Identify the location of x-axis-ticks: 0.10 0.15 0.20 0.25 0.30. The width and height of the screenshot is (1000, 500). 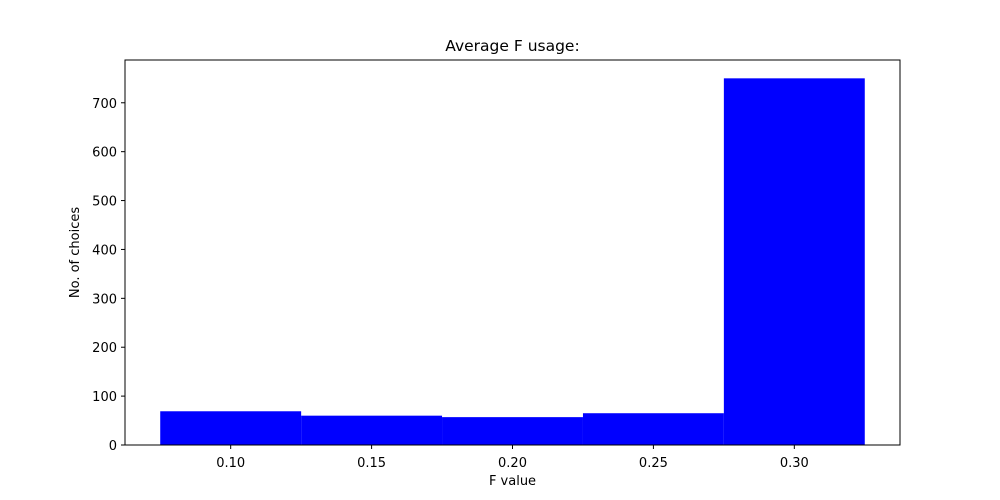
(512, 458).